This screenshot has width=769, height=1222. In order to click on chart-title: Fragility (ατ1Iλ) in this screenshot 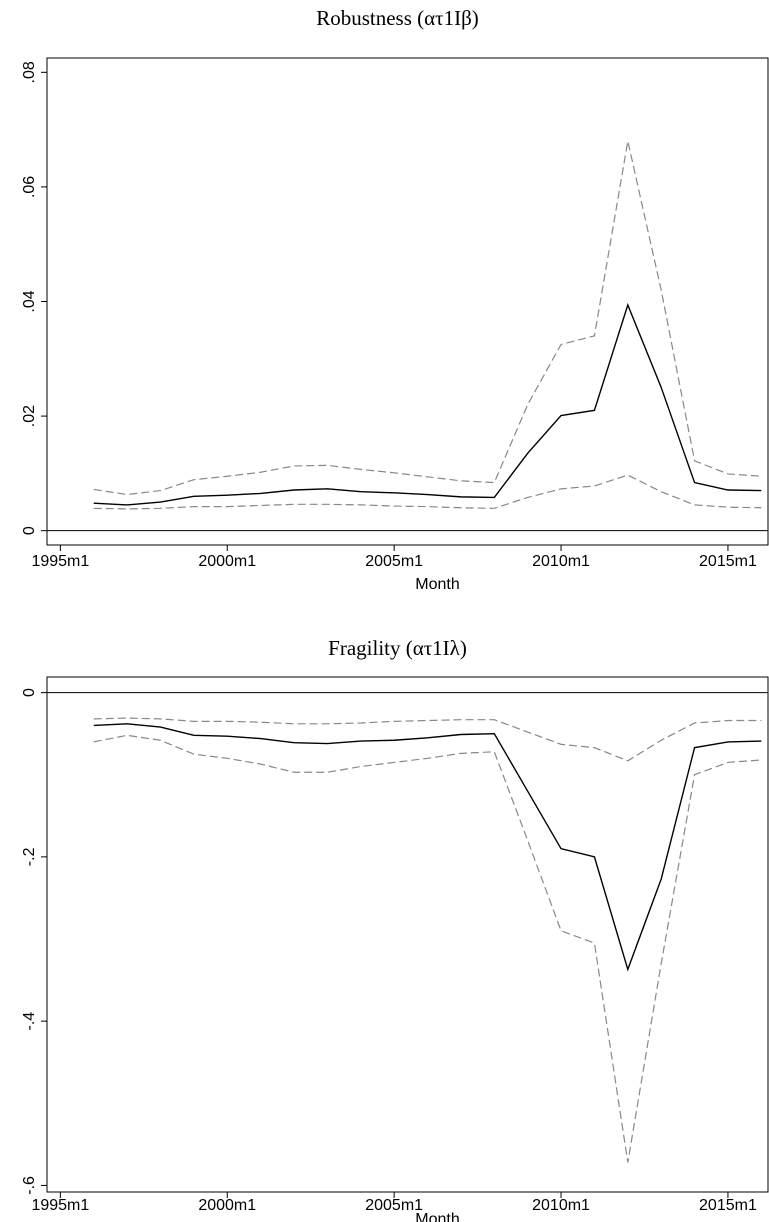, I will do `click(397, 648)`.